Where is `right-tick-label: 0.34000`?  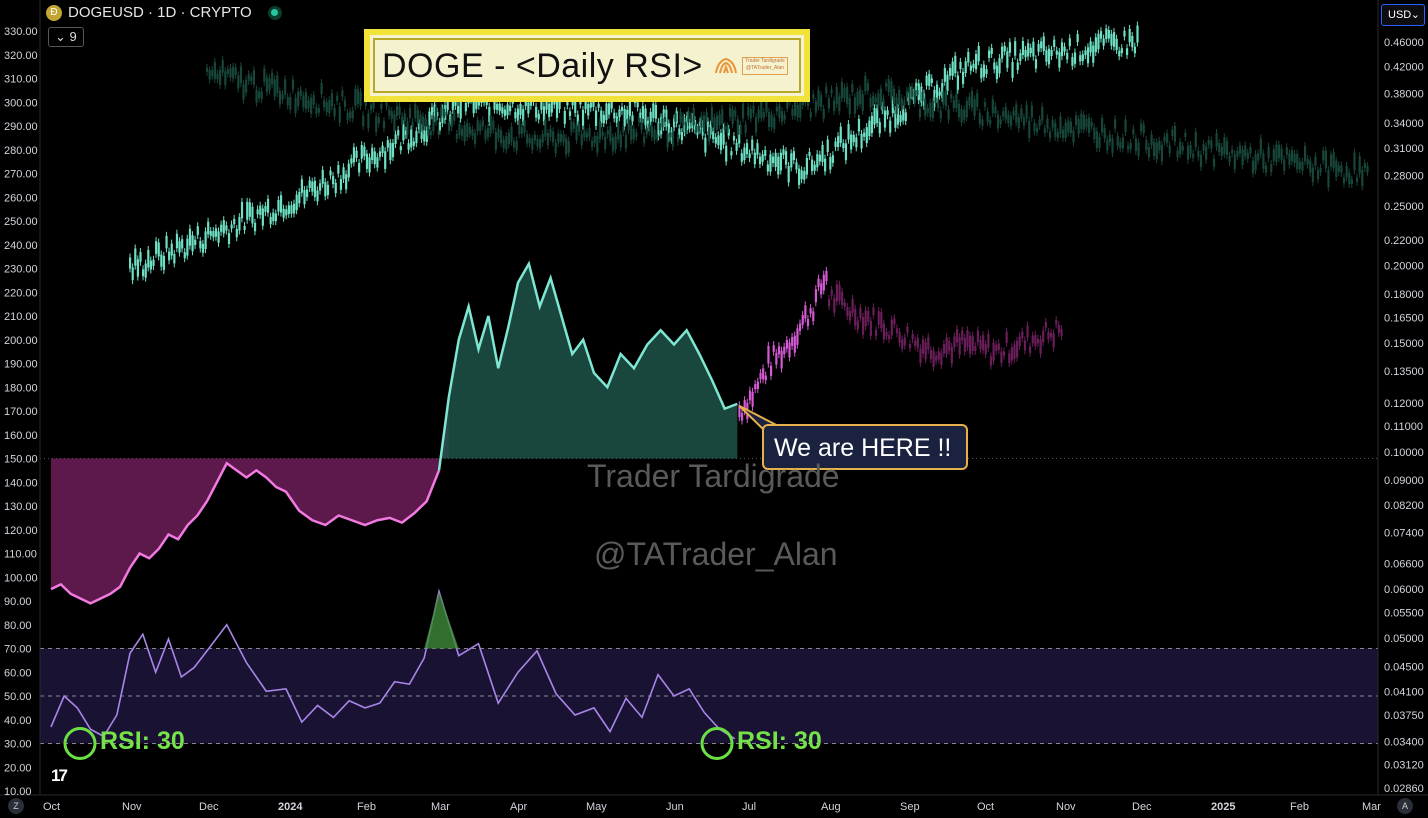 right-tick-label: 0.34000 is located at coordinates (1404, 124).